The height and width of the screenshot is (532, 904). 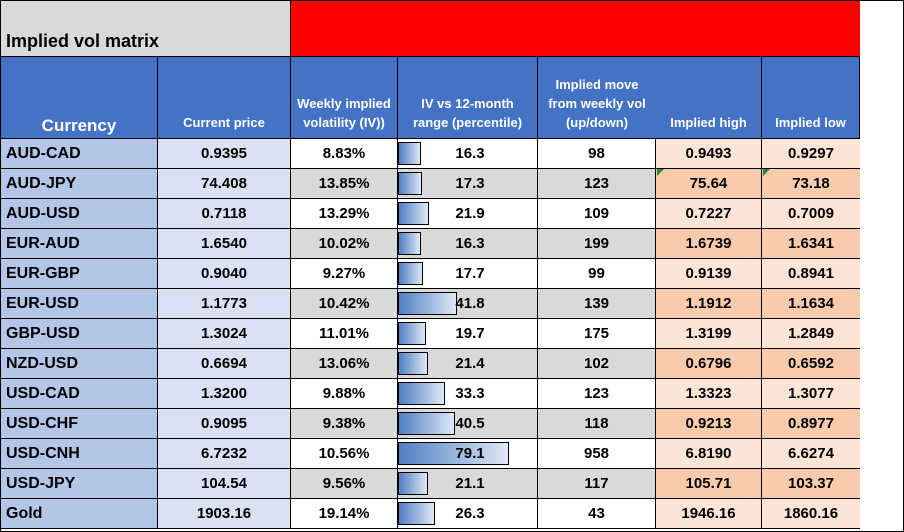 What do you see at coordinates (597, 154) in the screenshot?
I see `row-implied-move: 98` at bounding box center [597, 154].